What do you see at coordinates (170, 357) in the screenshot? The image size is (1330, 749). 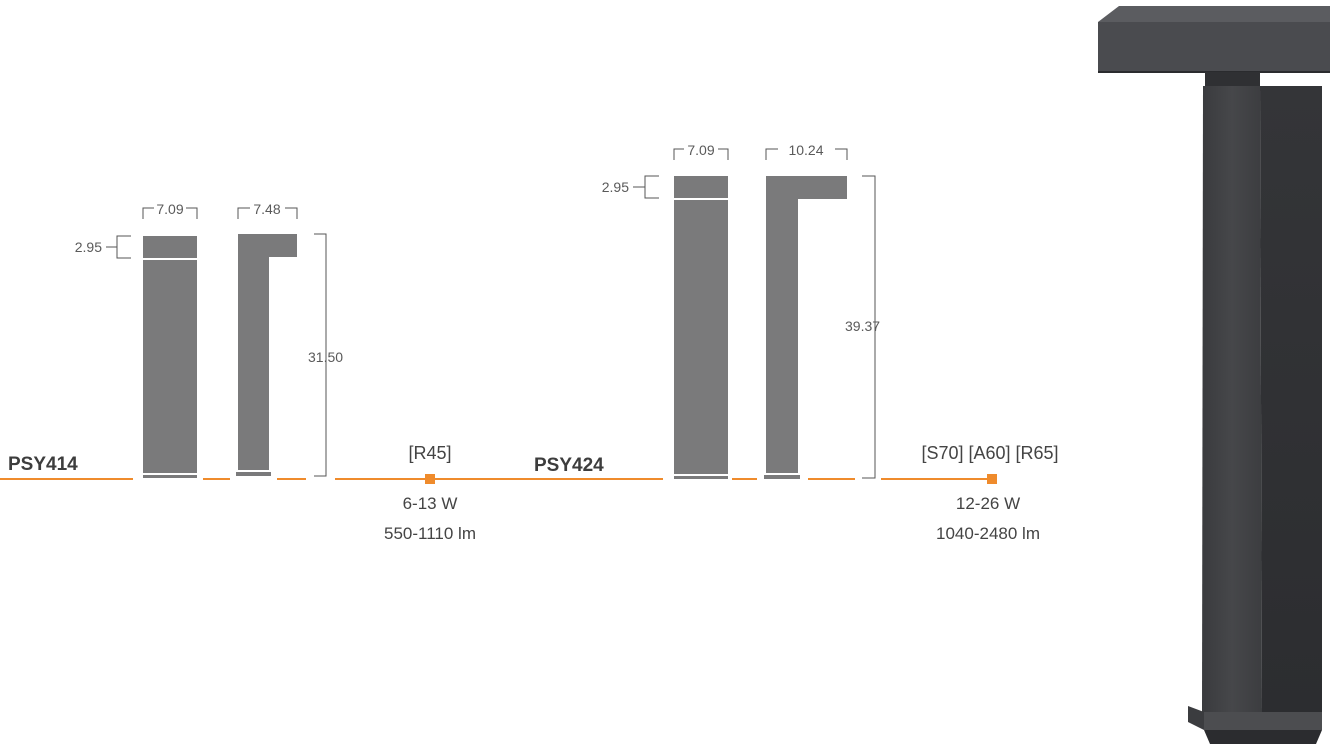 I see `front-view-psy414` at bounding box center [170, 357].